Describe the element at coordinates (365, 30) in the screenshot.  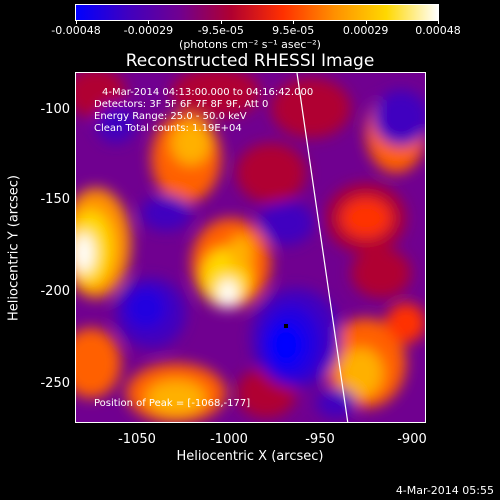
I see `colorbar-tick-label: 0.00029` at that location.